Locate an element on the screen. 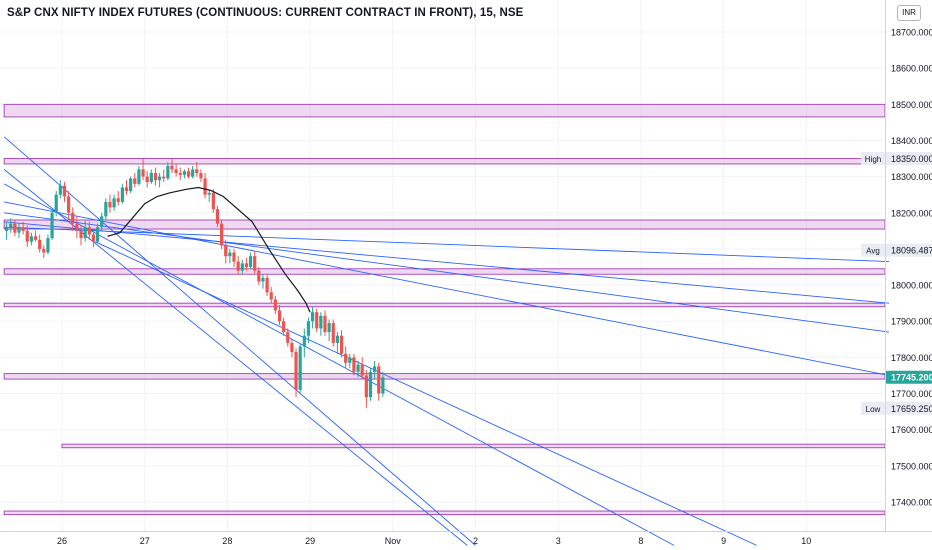  price-tag-name: Avg is located at coordinates (873, 251).